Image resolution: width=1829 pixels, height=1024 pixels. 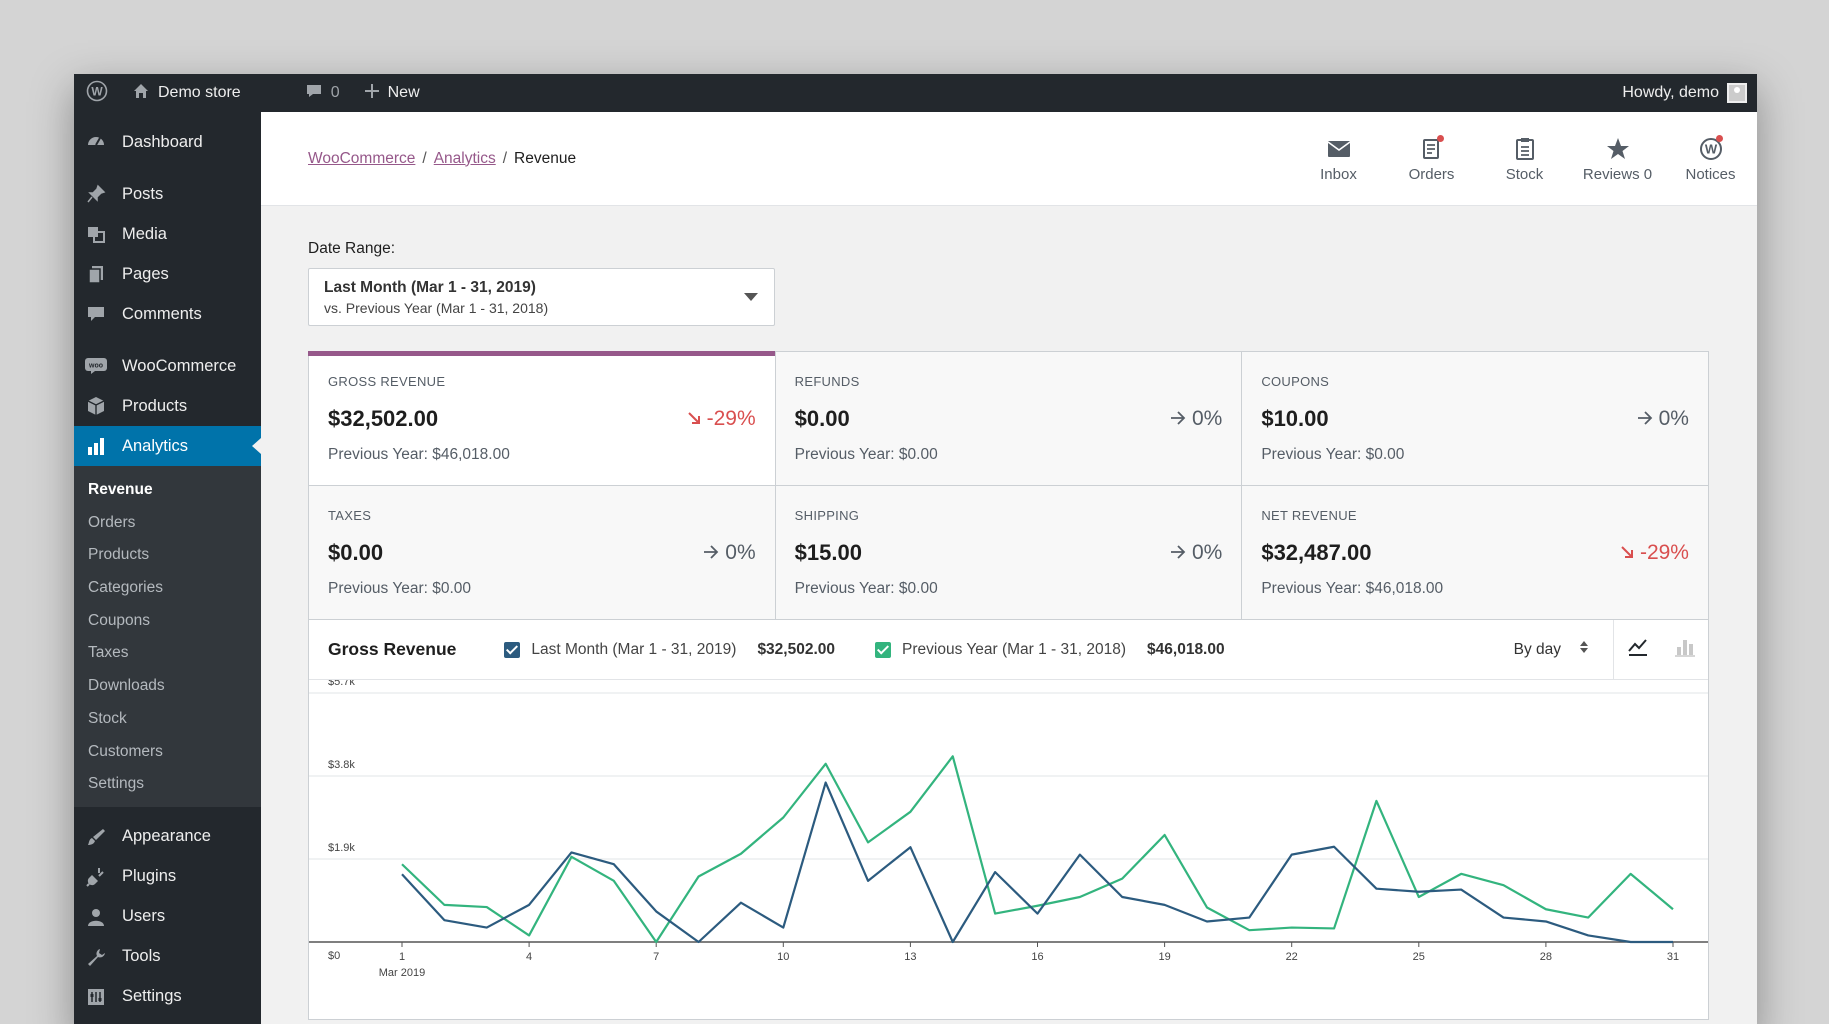 I want to click on activity-label: Orders, so click(x=1431, y=174).